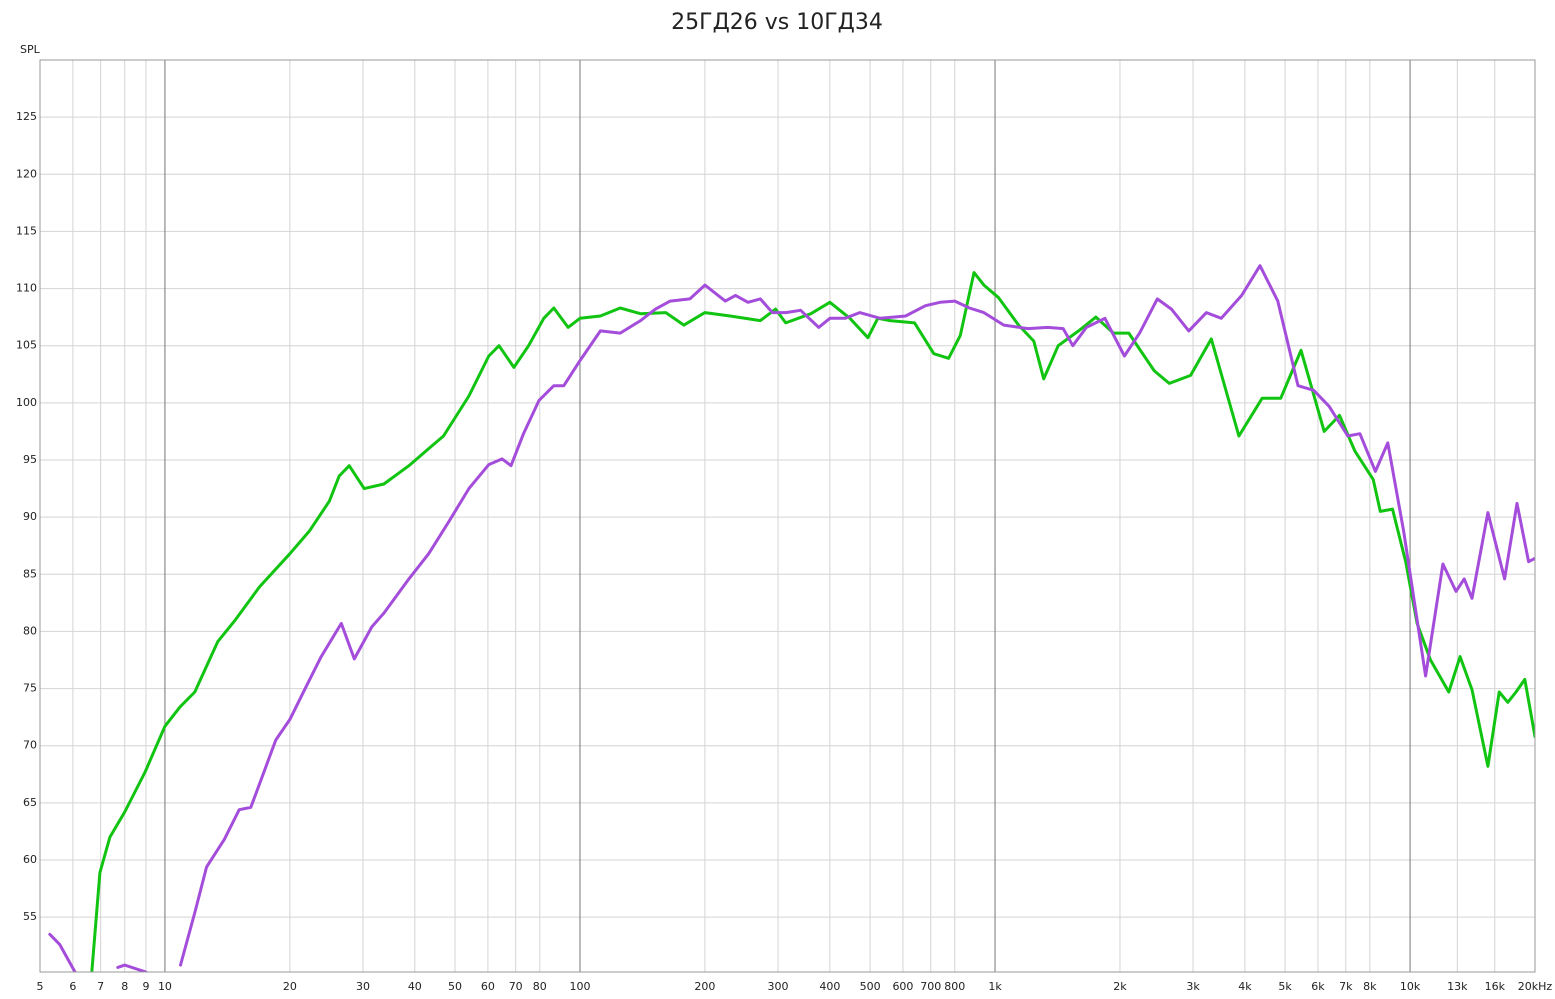 The image size is (1555, 999). Describe the element at coordinates (1318, 986) in the screenshot. I see `x-tick-label: 6k` at that location.